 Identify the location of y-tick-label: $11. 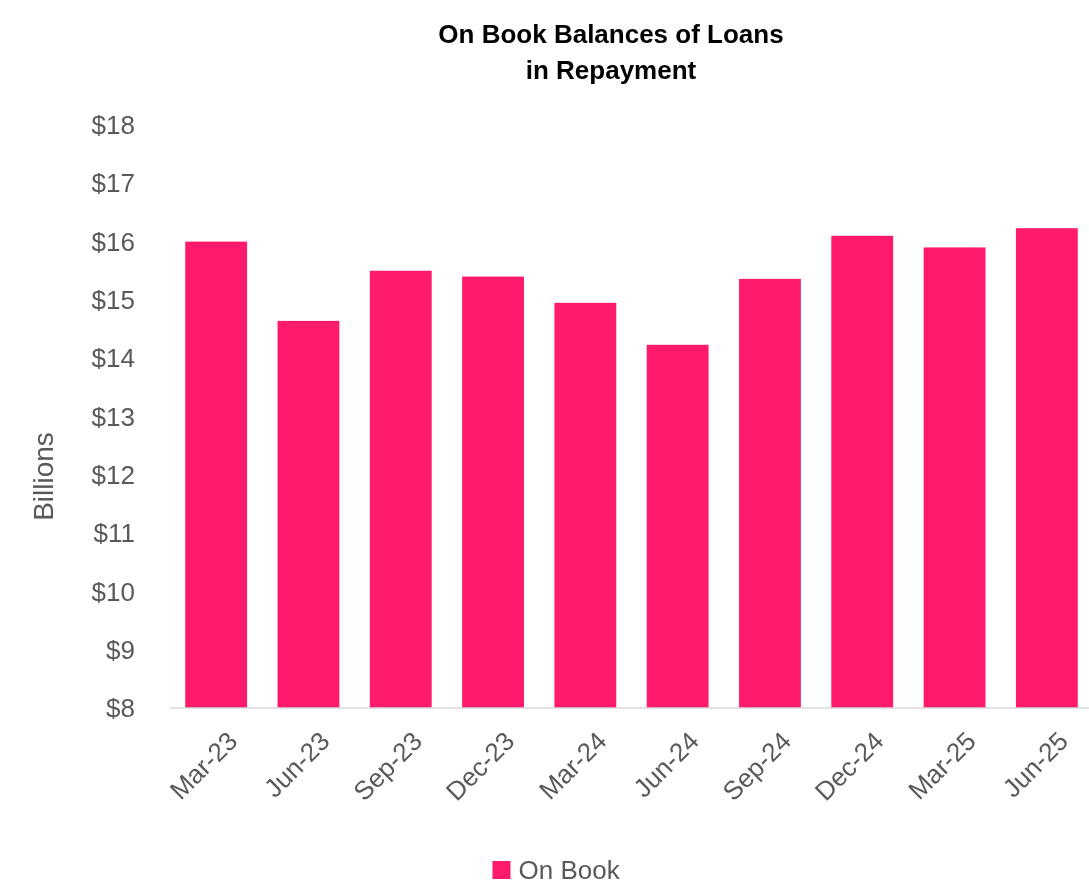
(114, 533).